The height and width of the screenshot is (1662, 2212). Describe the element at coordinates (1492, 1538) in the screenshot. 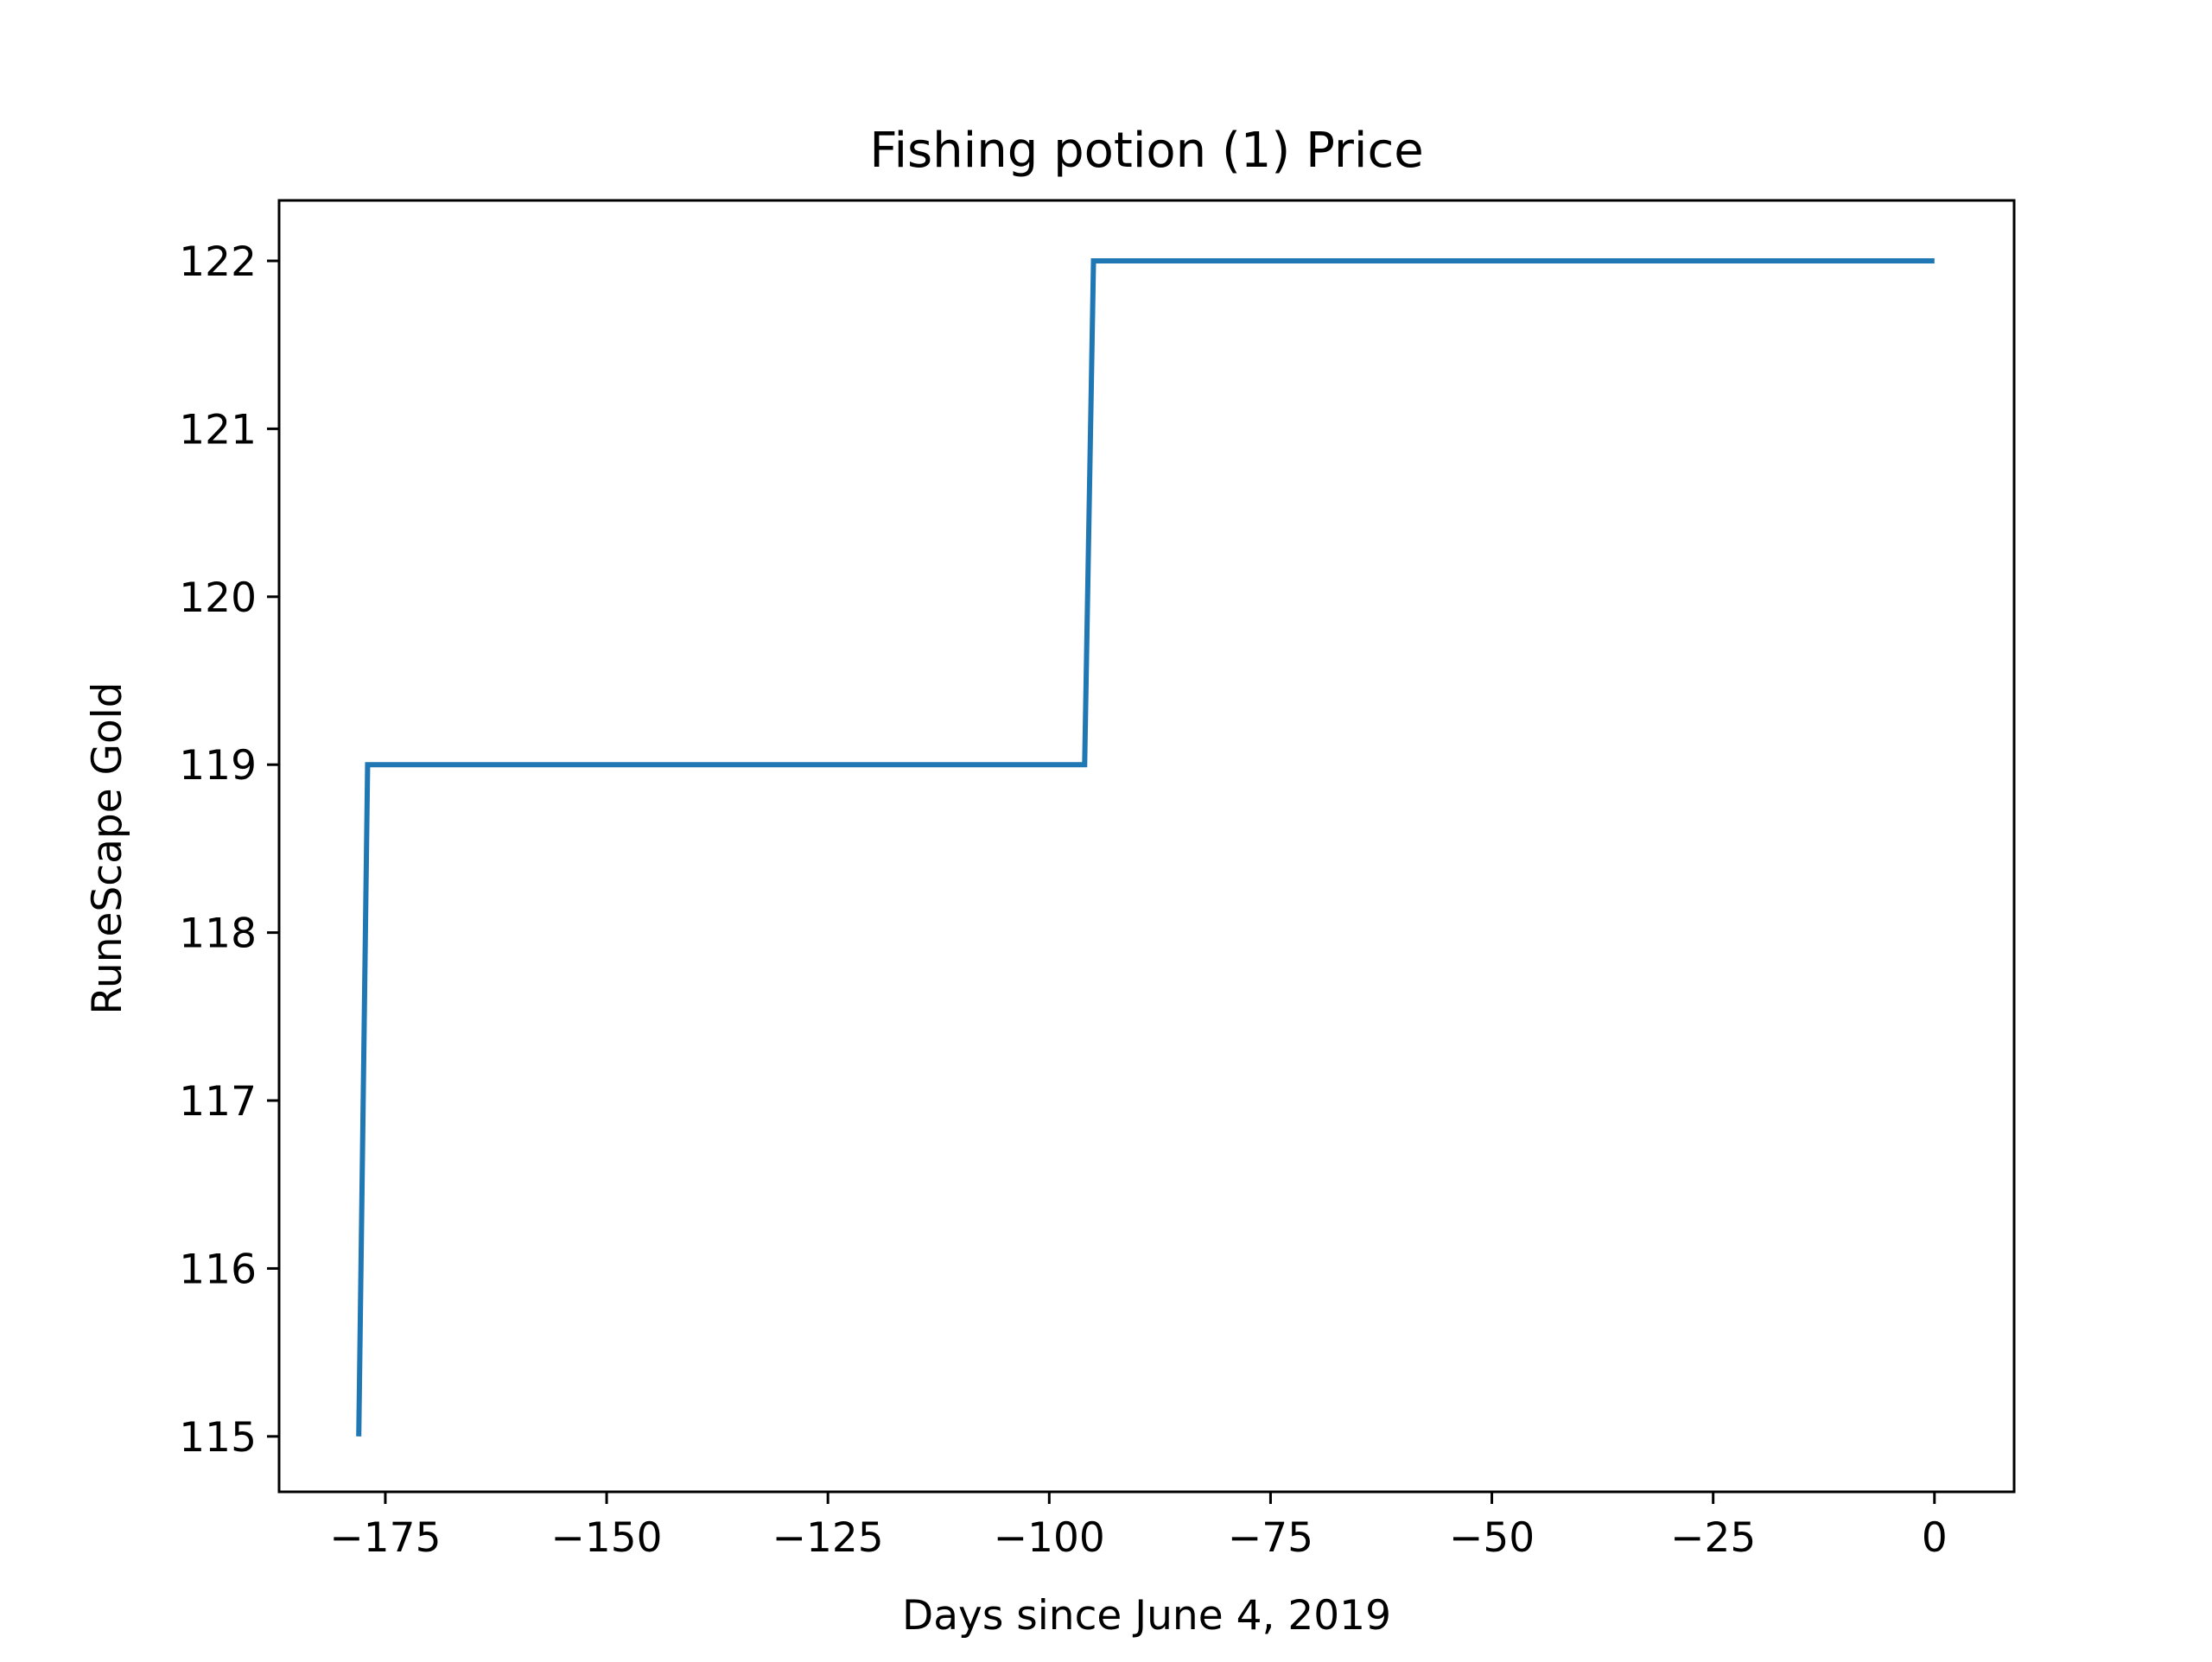

I see `x-tick-label: −50` at that location.